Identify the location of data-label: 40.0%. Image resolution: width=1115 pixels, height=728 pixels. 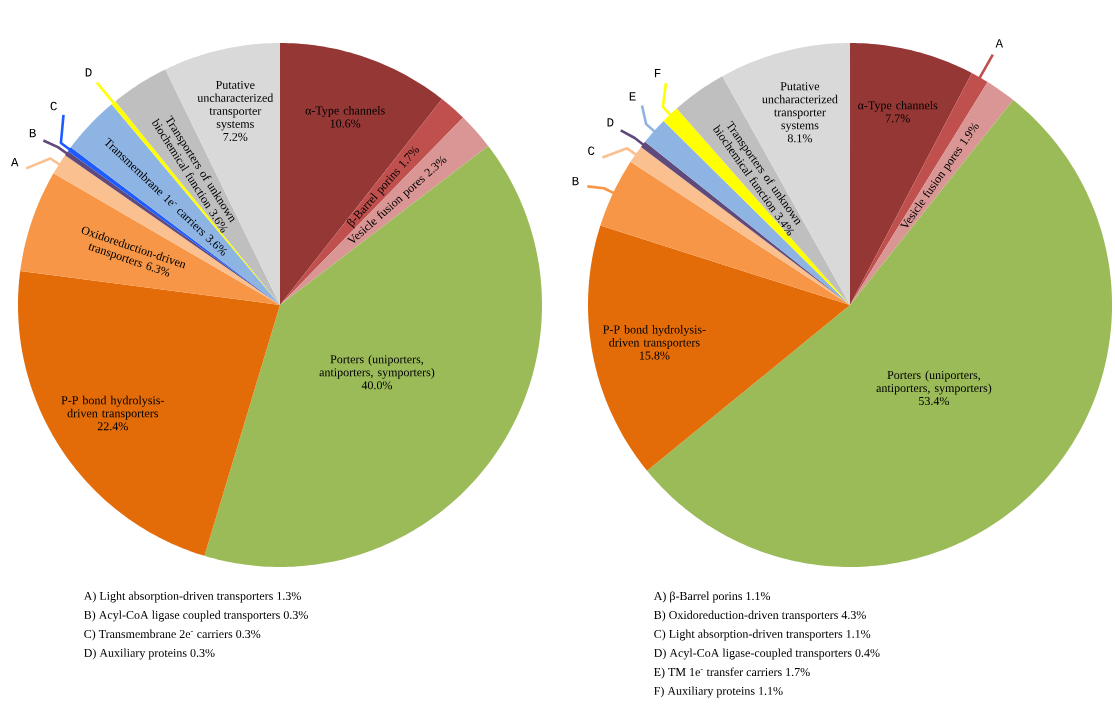
(377, 385).